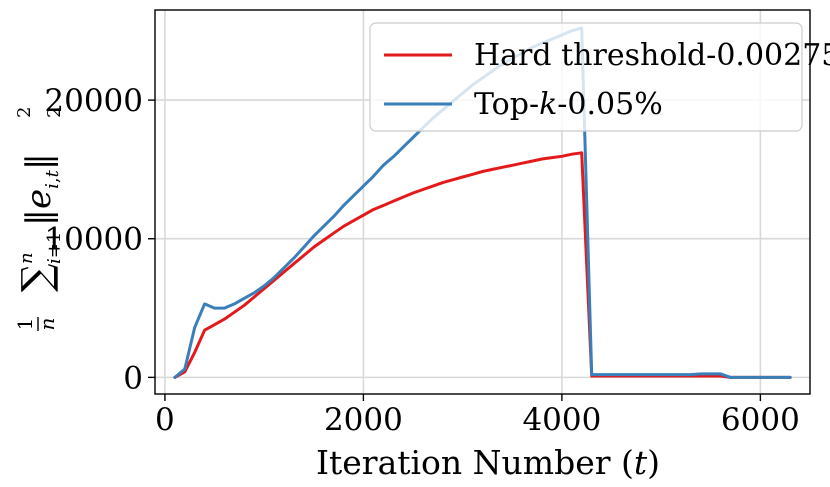  What do you see at coordinates (477, 420) in the screenshot?
I see `x-tick-labels: 0 2000 4000 6000` at bounding box center [477, 420].